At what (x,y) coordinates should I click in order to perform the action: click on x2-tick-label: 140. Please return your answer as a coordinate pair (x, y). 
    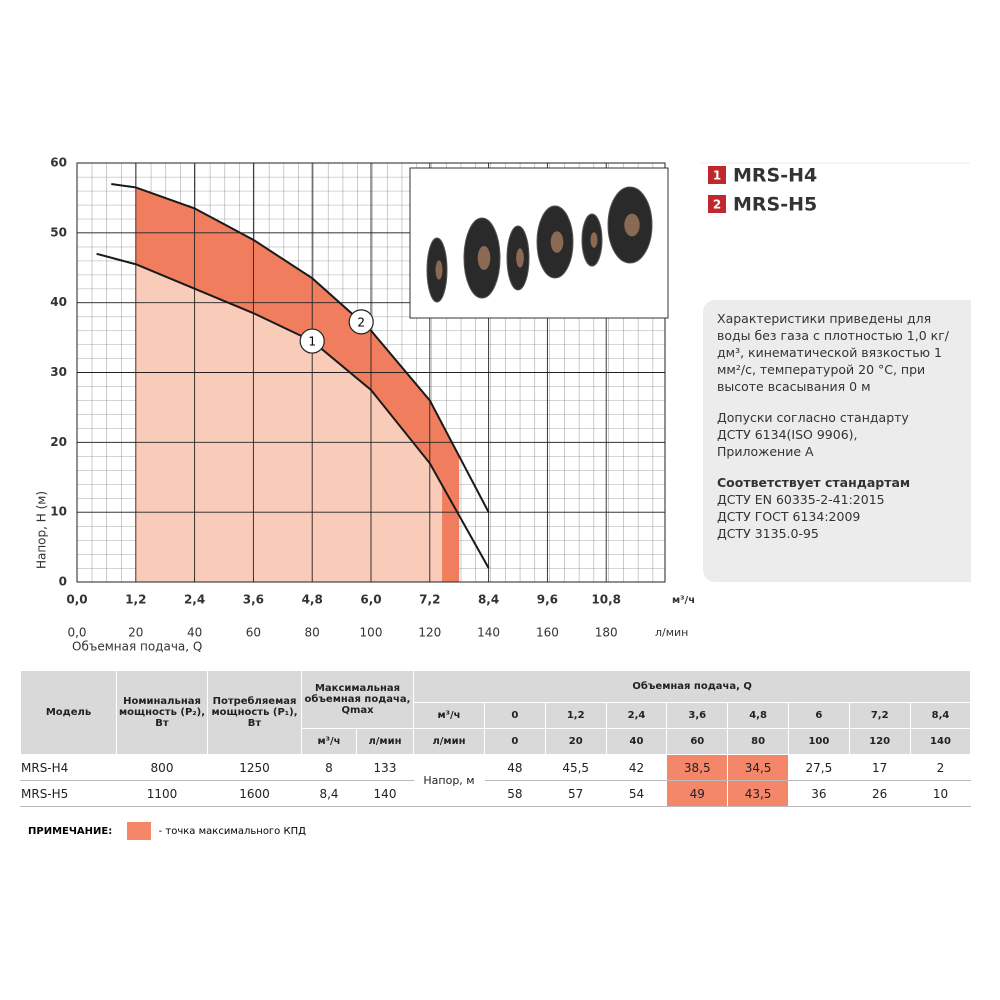
    Looking at the image, I should click on (488, 633).